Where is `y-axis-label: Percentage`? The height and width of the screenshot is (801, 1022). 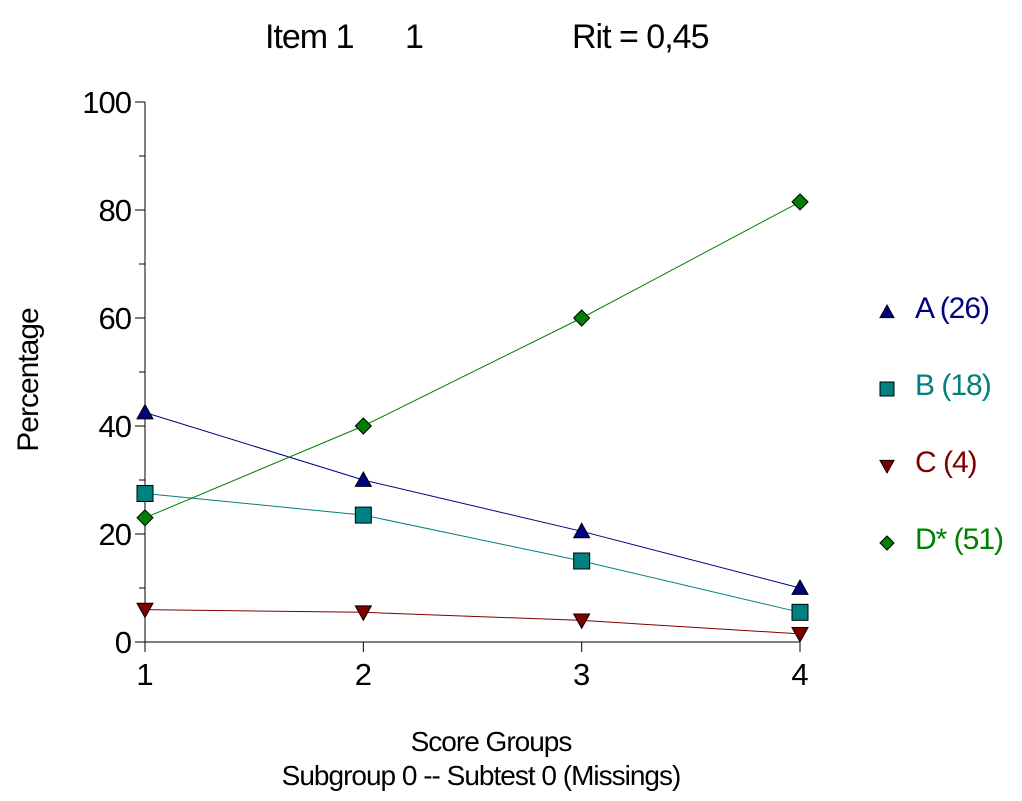 y-axis-label: Percentage is located at coordinates (28, 380).